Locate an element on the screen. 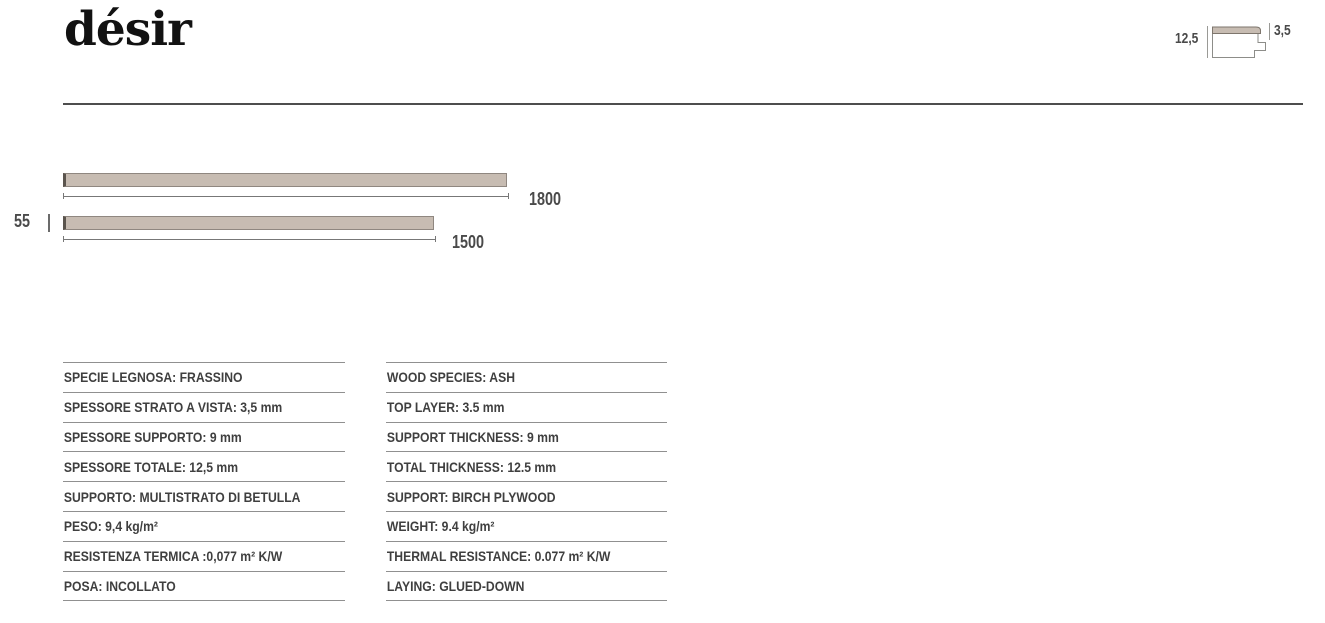  spec-row: WOOD SPECIES: ASH is located at coordinates (526, 377).